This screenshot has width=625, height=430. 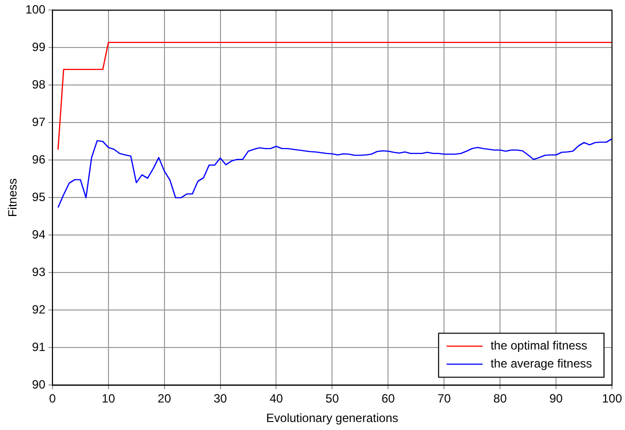 I want to click on y-tick-label: 93, so click(x=39, y=272).